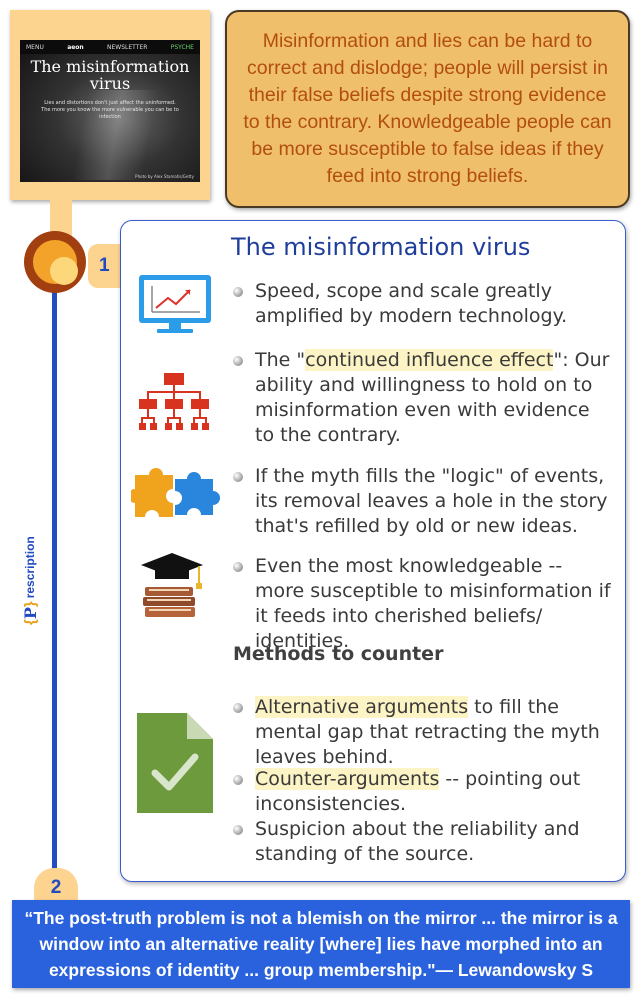 The image size is (640, 1000). I want to click on thumbnail-section-label: PSYCHE, so click(182, 47).